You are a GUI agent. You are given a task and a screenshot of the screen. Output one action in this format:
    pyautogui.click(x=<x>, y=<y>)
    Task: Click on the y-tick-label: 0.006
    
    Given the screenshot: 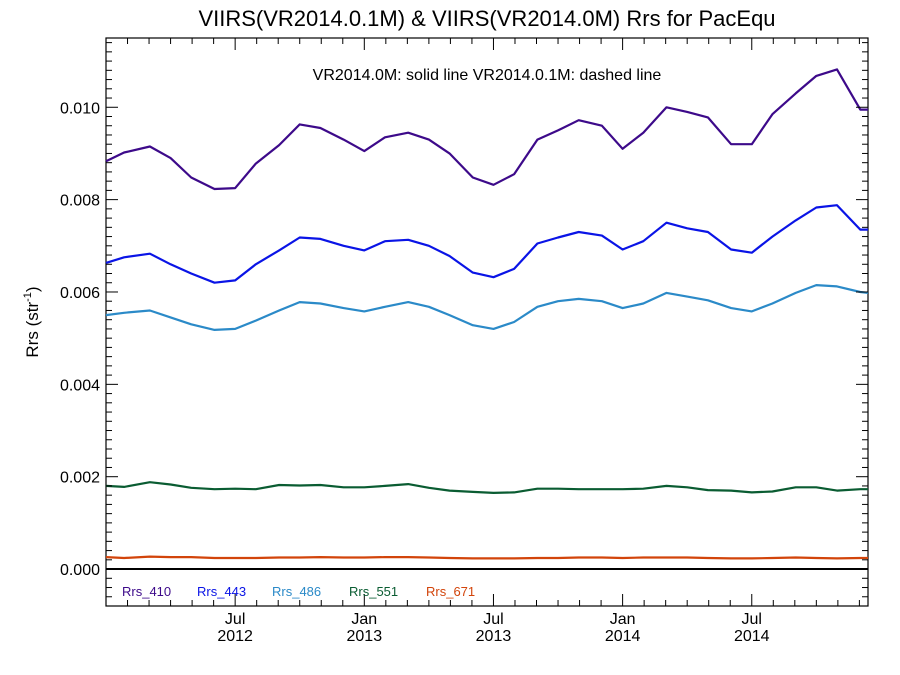 What is the action you would take?
    pyautogui.click(x=80, y=293)
    